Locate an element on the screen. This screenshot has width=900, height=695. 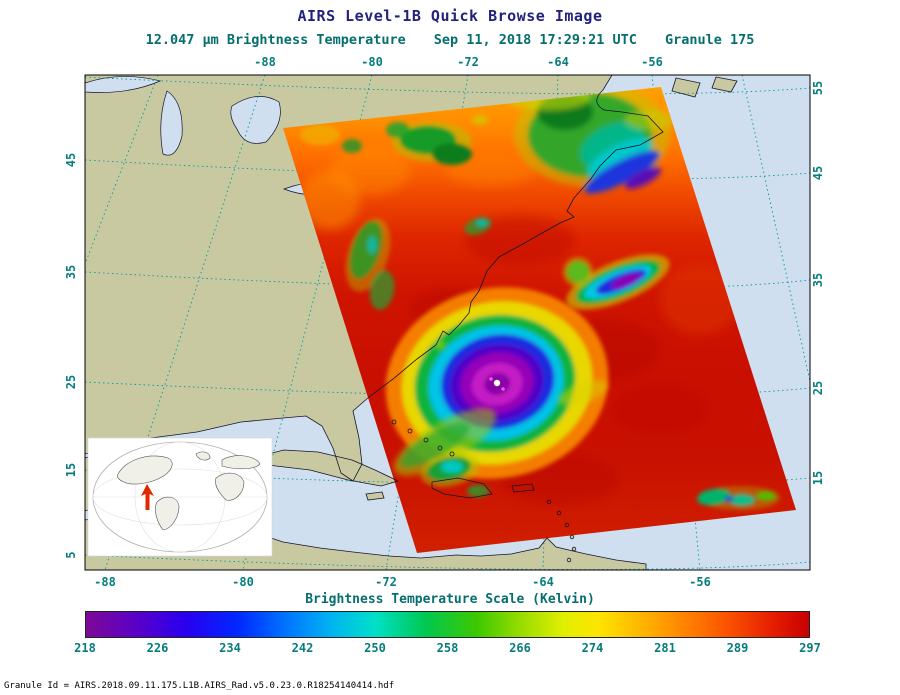
lat-tick-right: 15 is located at coordinates (818, 478).